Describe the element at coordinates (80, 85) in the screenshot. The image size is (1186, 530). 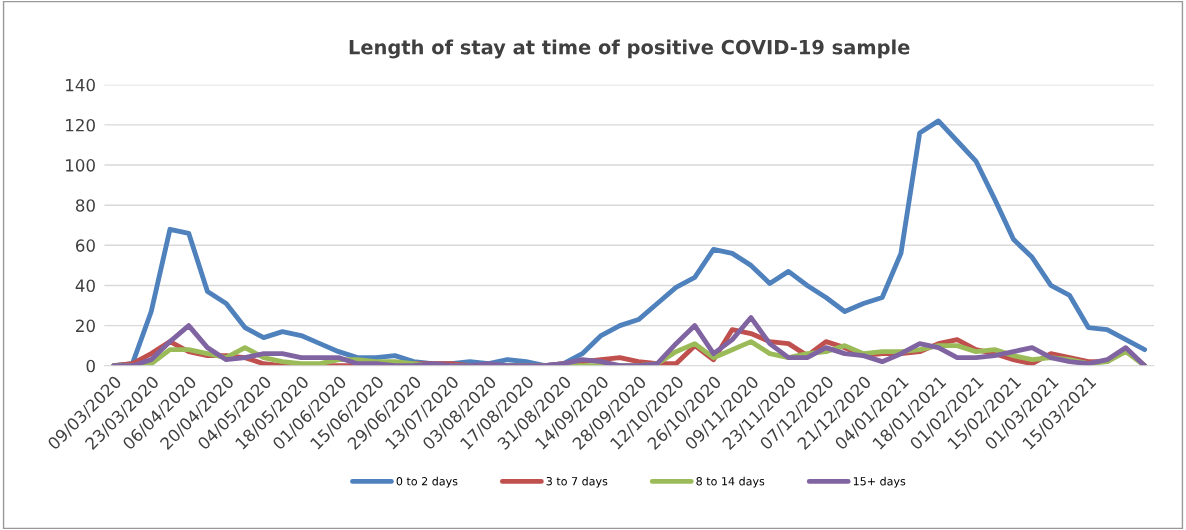
I see `y-tick-label: 140` at that location.